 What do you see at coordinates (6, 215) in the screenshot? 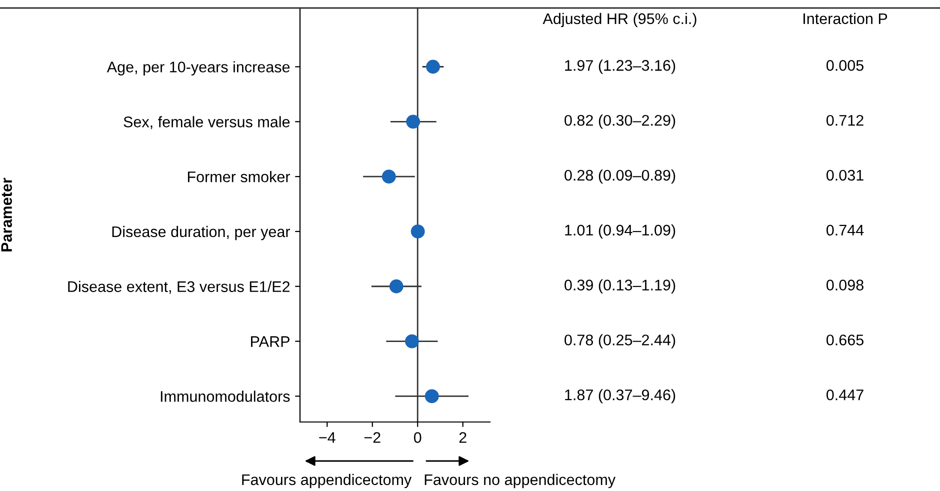
I see `y-axis-title: Parameter` at bounding box center [6, 215].